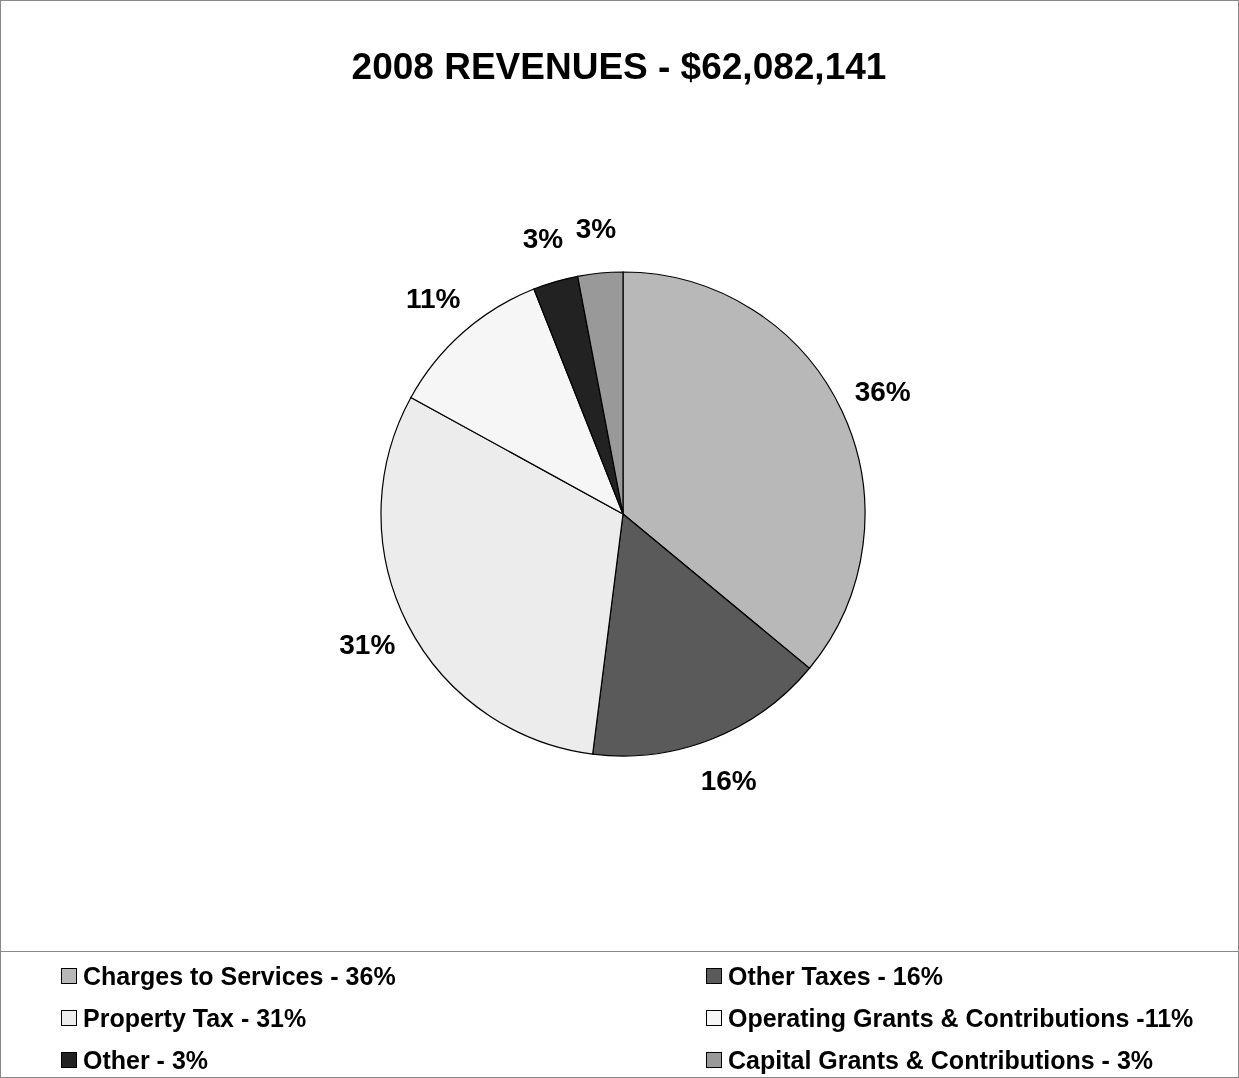 This screenshot has width=1239, height=1078. Describe the element at coordinates (146, 1060) in the screenshot. I see `legend-label: Other - 3%` at that location.